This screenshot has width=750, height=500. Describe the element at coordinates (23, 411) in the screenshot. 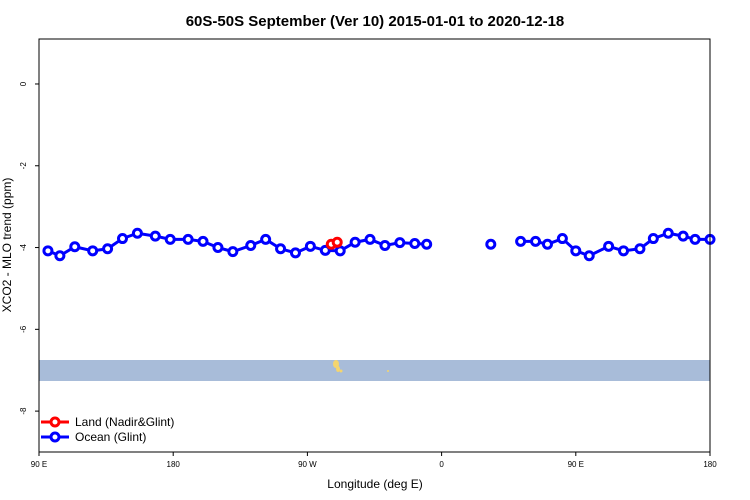

I see `y-tick-label: -8` at that location.